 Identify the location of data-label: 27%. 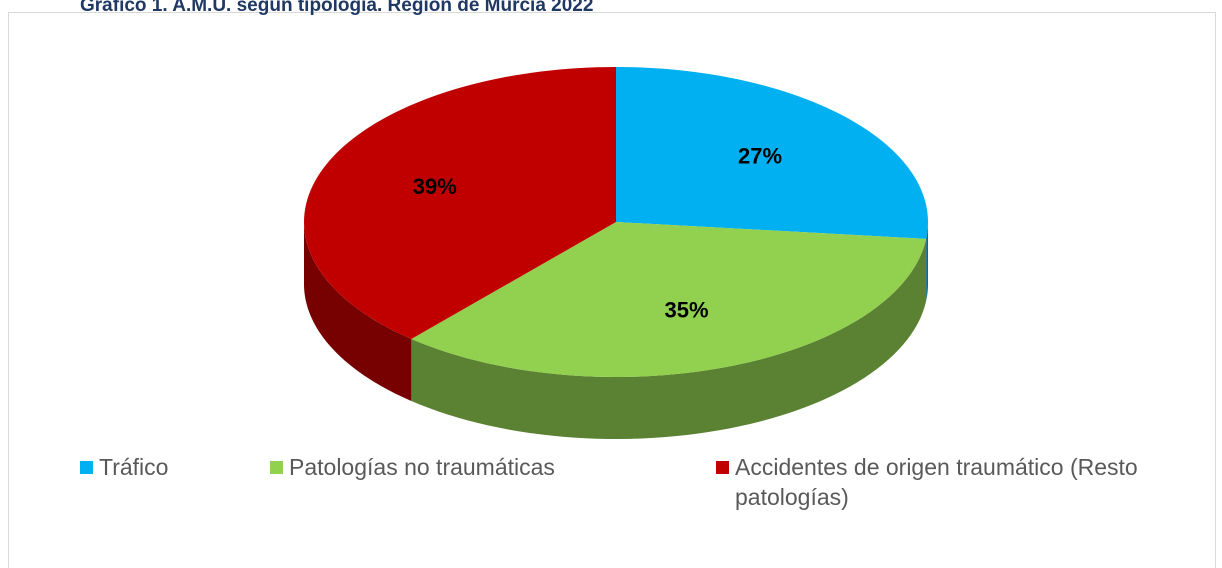
(760, 156).